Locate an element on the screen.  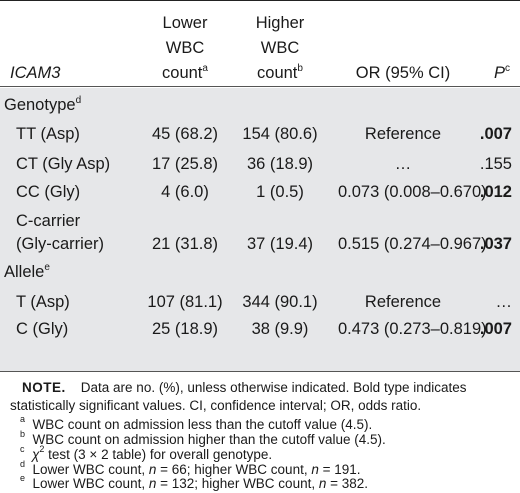
row-carrier-p: .037 is located at coordinates (495, 244).